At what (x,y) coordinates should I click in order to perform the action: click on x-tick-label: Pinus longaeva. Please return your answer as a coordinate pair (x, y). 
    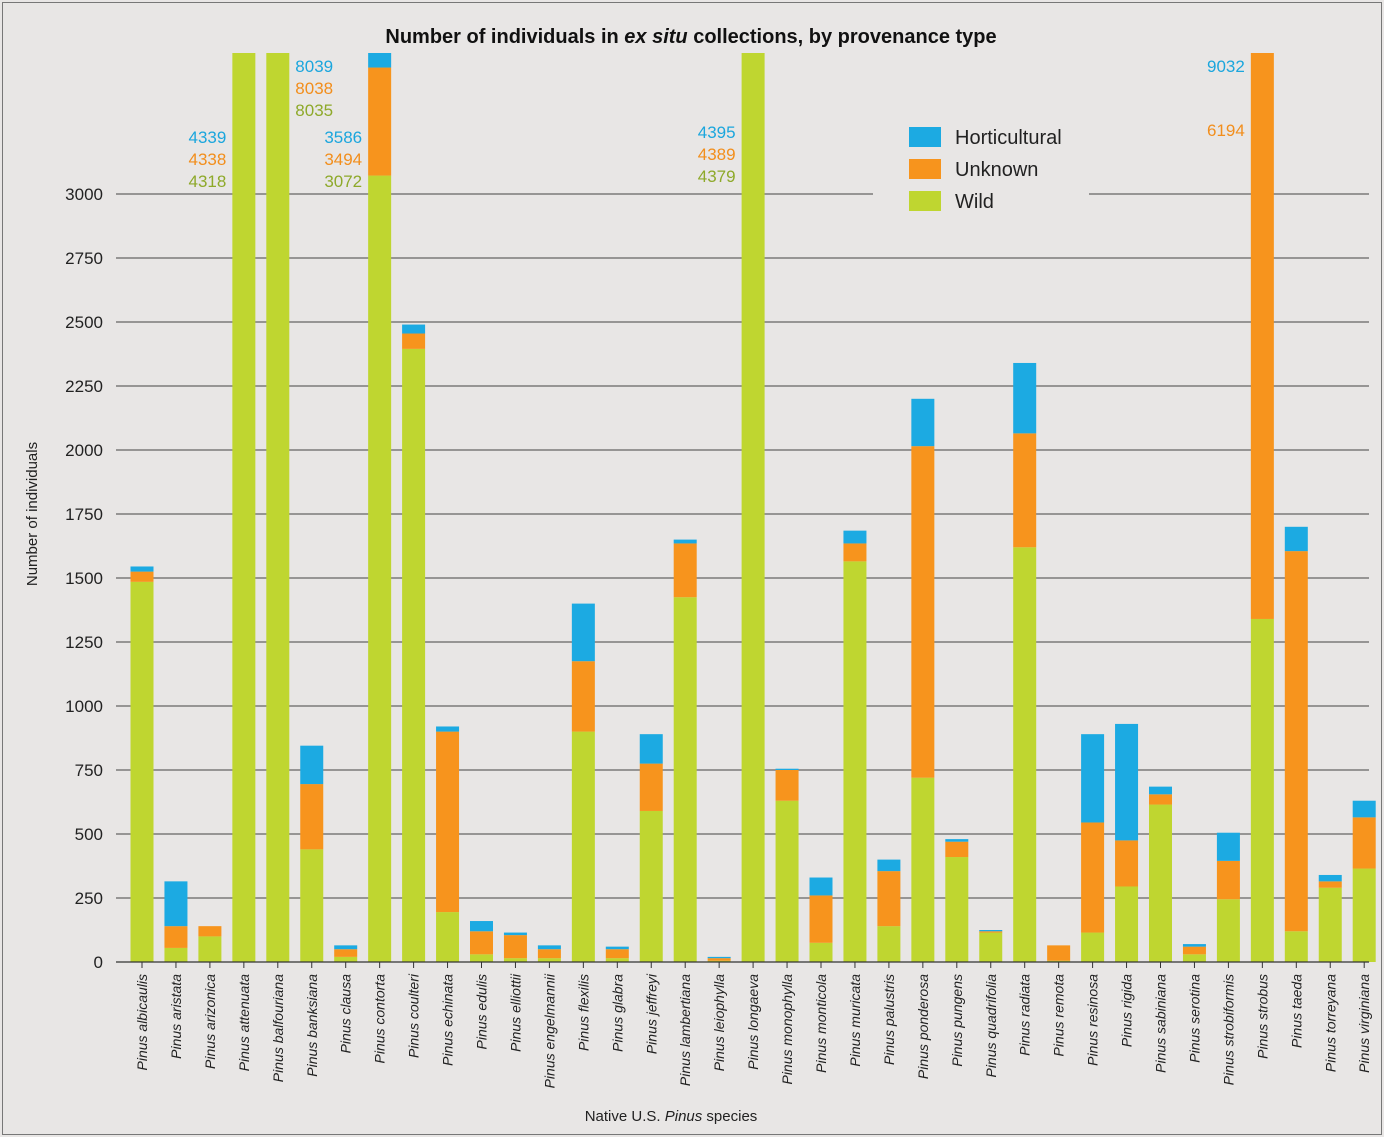
    Looking at the image, I should click on (753, 1022).